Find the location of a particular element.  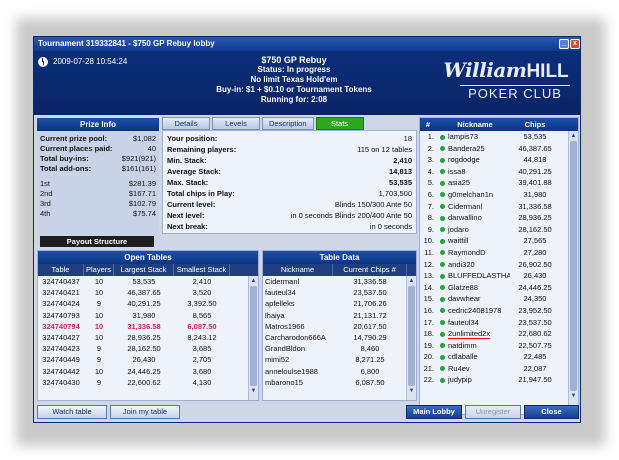

tab-stats: Stats is located at coordinates (339, 123).